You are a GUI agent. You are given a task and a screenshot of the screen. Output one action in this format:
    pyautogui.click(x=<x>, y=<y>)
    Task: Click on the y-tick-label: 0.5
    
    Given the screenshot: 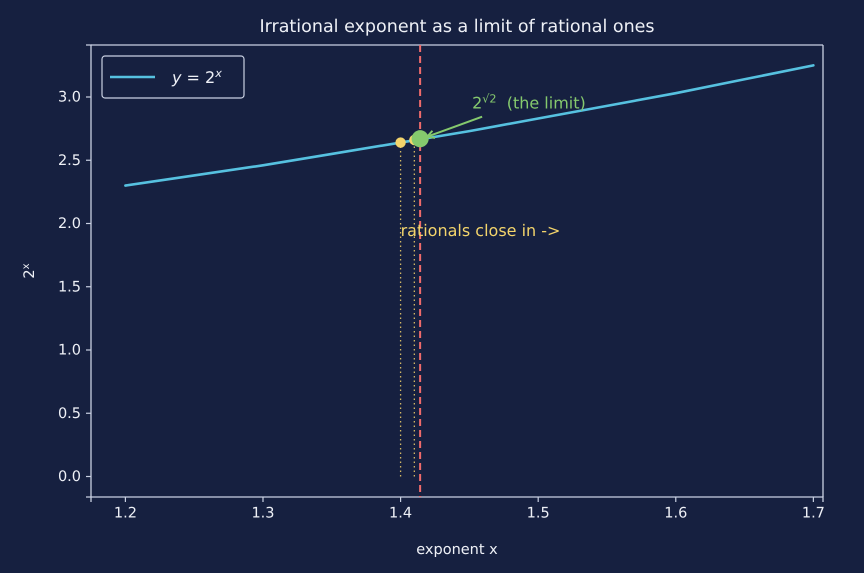 What is the action you would take?
    pyautogui.click(x=69, y=414)
    